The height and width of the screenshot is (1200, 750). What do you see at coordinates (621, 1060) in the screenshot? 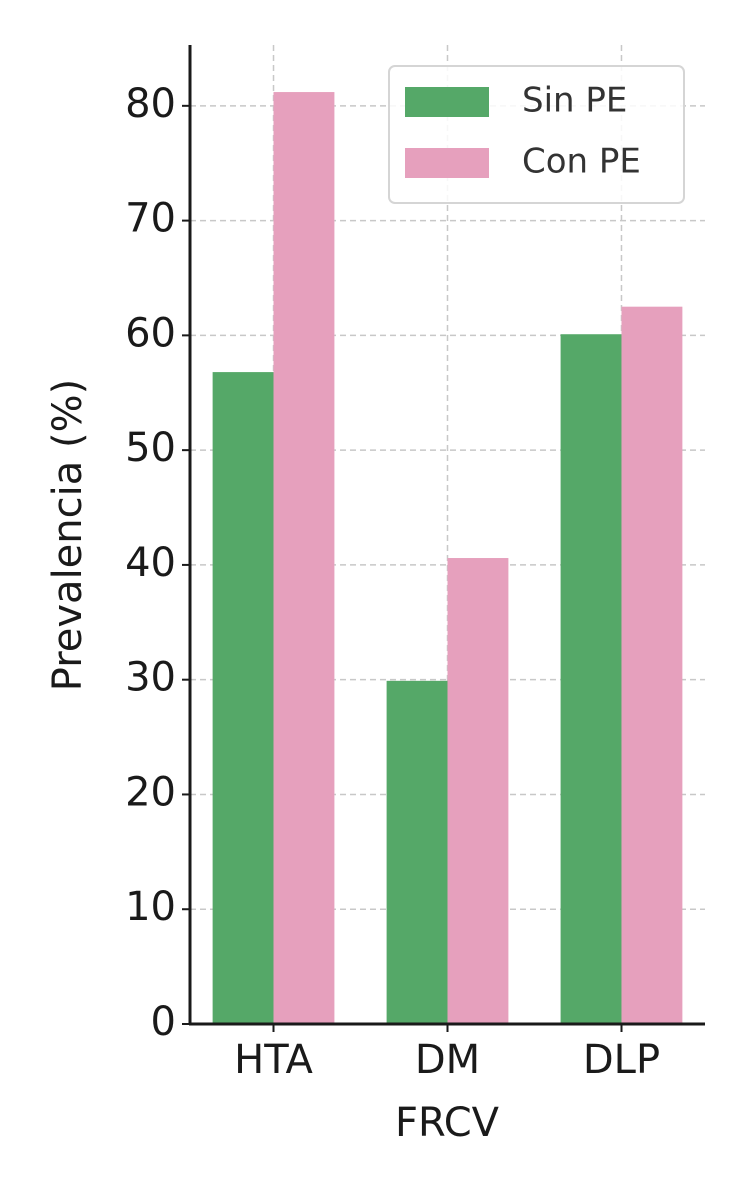
I see `x-tick-label: DLP` at bounding box center [621, 1060].